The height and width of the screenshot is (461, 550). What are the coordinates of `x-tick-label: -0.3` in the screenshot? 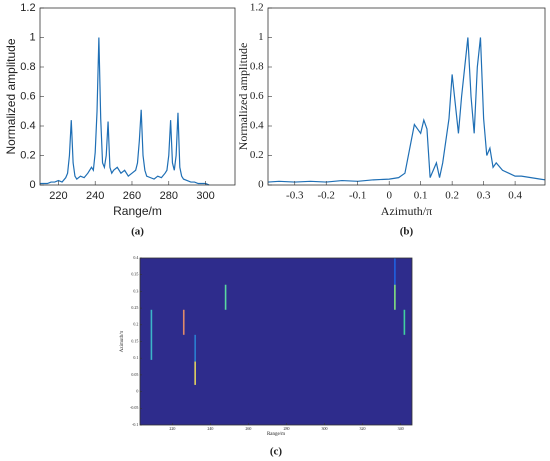 It's located at (295, 196).